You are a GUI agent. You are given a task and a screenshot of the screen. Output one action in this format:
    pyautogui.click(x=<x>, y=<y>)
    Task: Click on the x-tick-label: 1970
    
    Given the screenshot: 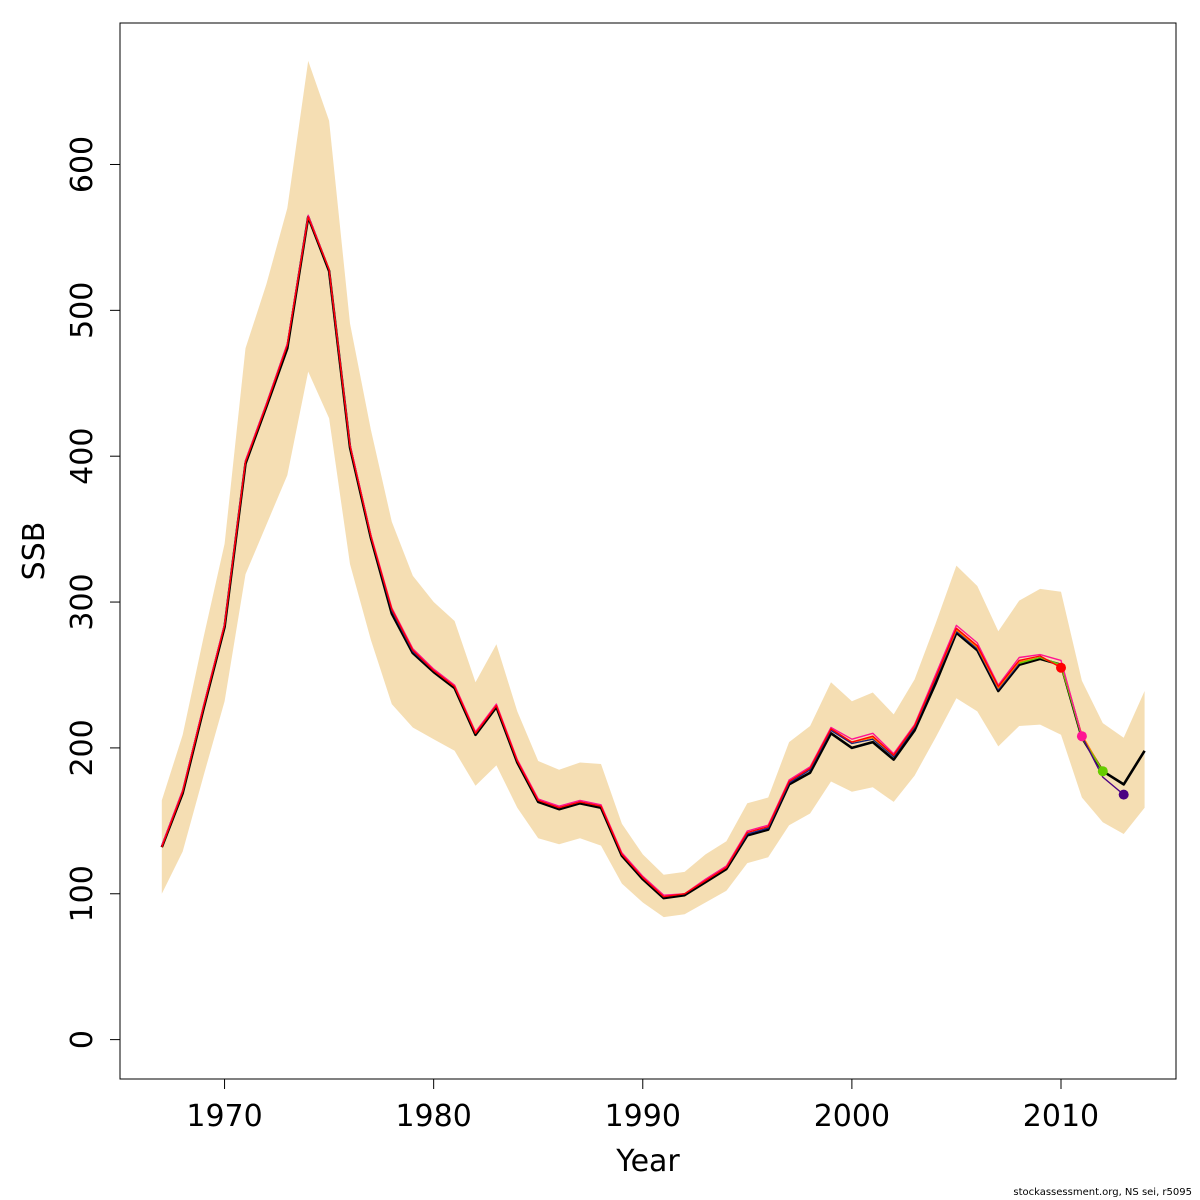 What is the action you would take?
    pyautogui.click(x=224, y=1116)
    